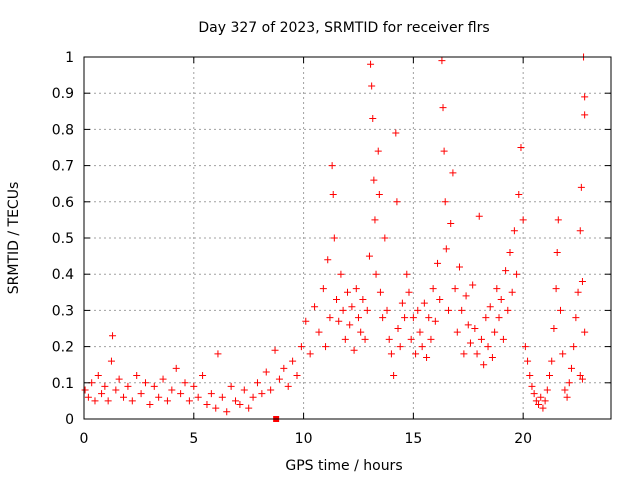 The image size is (640, 480). What do you see at coordinates (523, 439) in the screenshot?
I see `x-tick-label: 20` at bounding box center [523, 439].